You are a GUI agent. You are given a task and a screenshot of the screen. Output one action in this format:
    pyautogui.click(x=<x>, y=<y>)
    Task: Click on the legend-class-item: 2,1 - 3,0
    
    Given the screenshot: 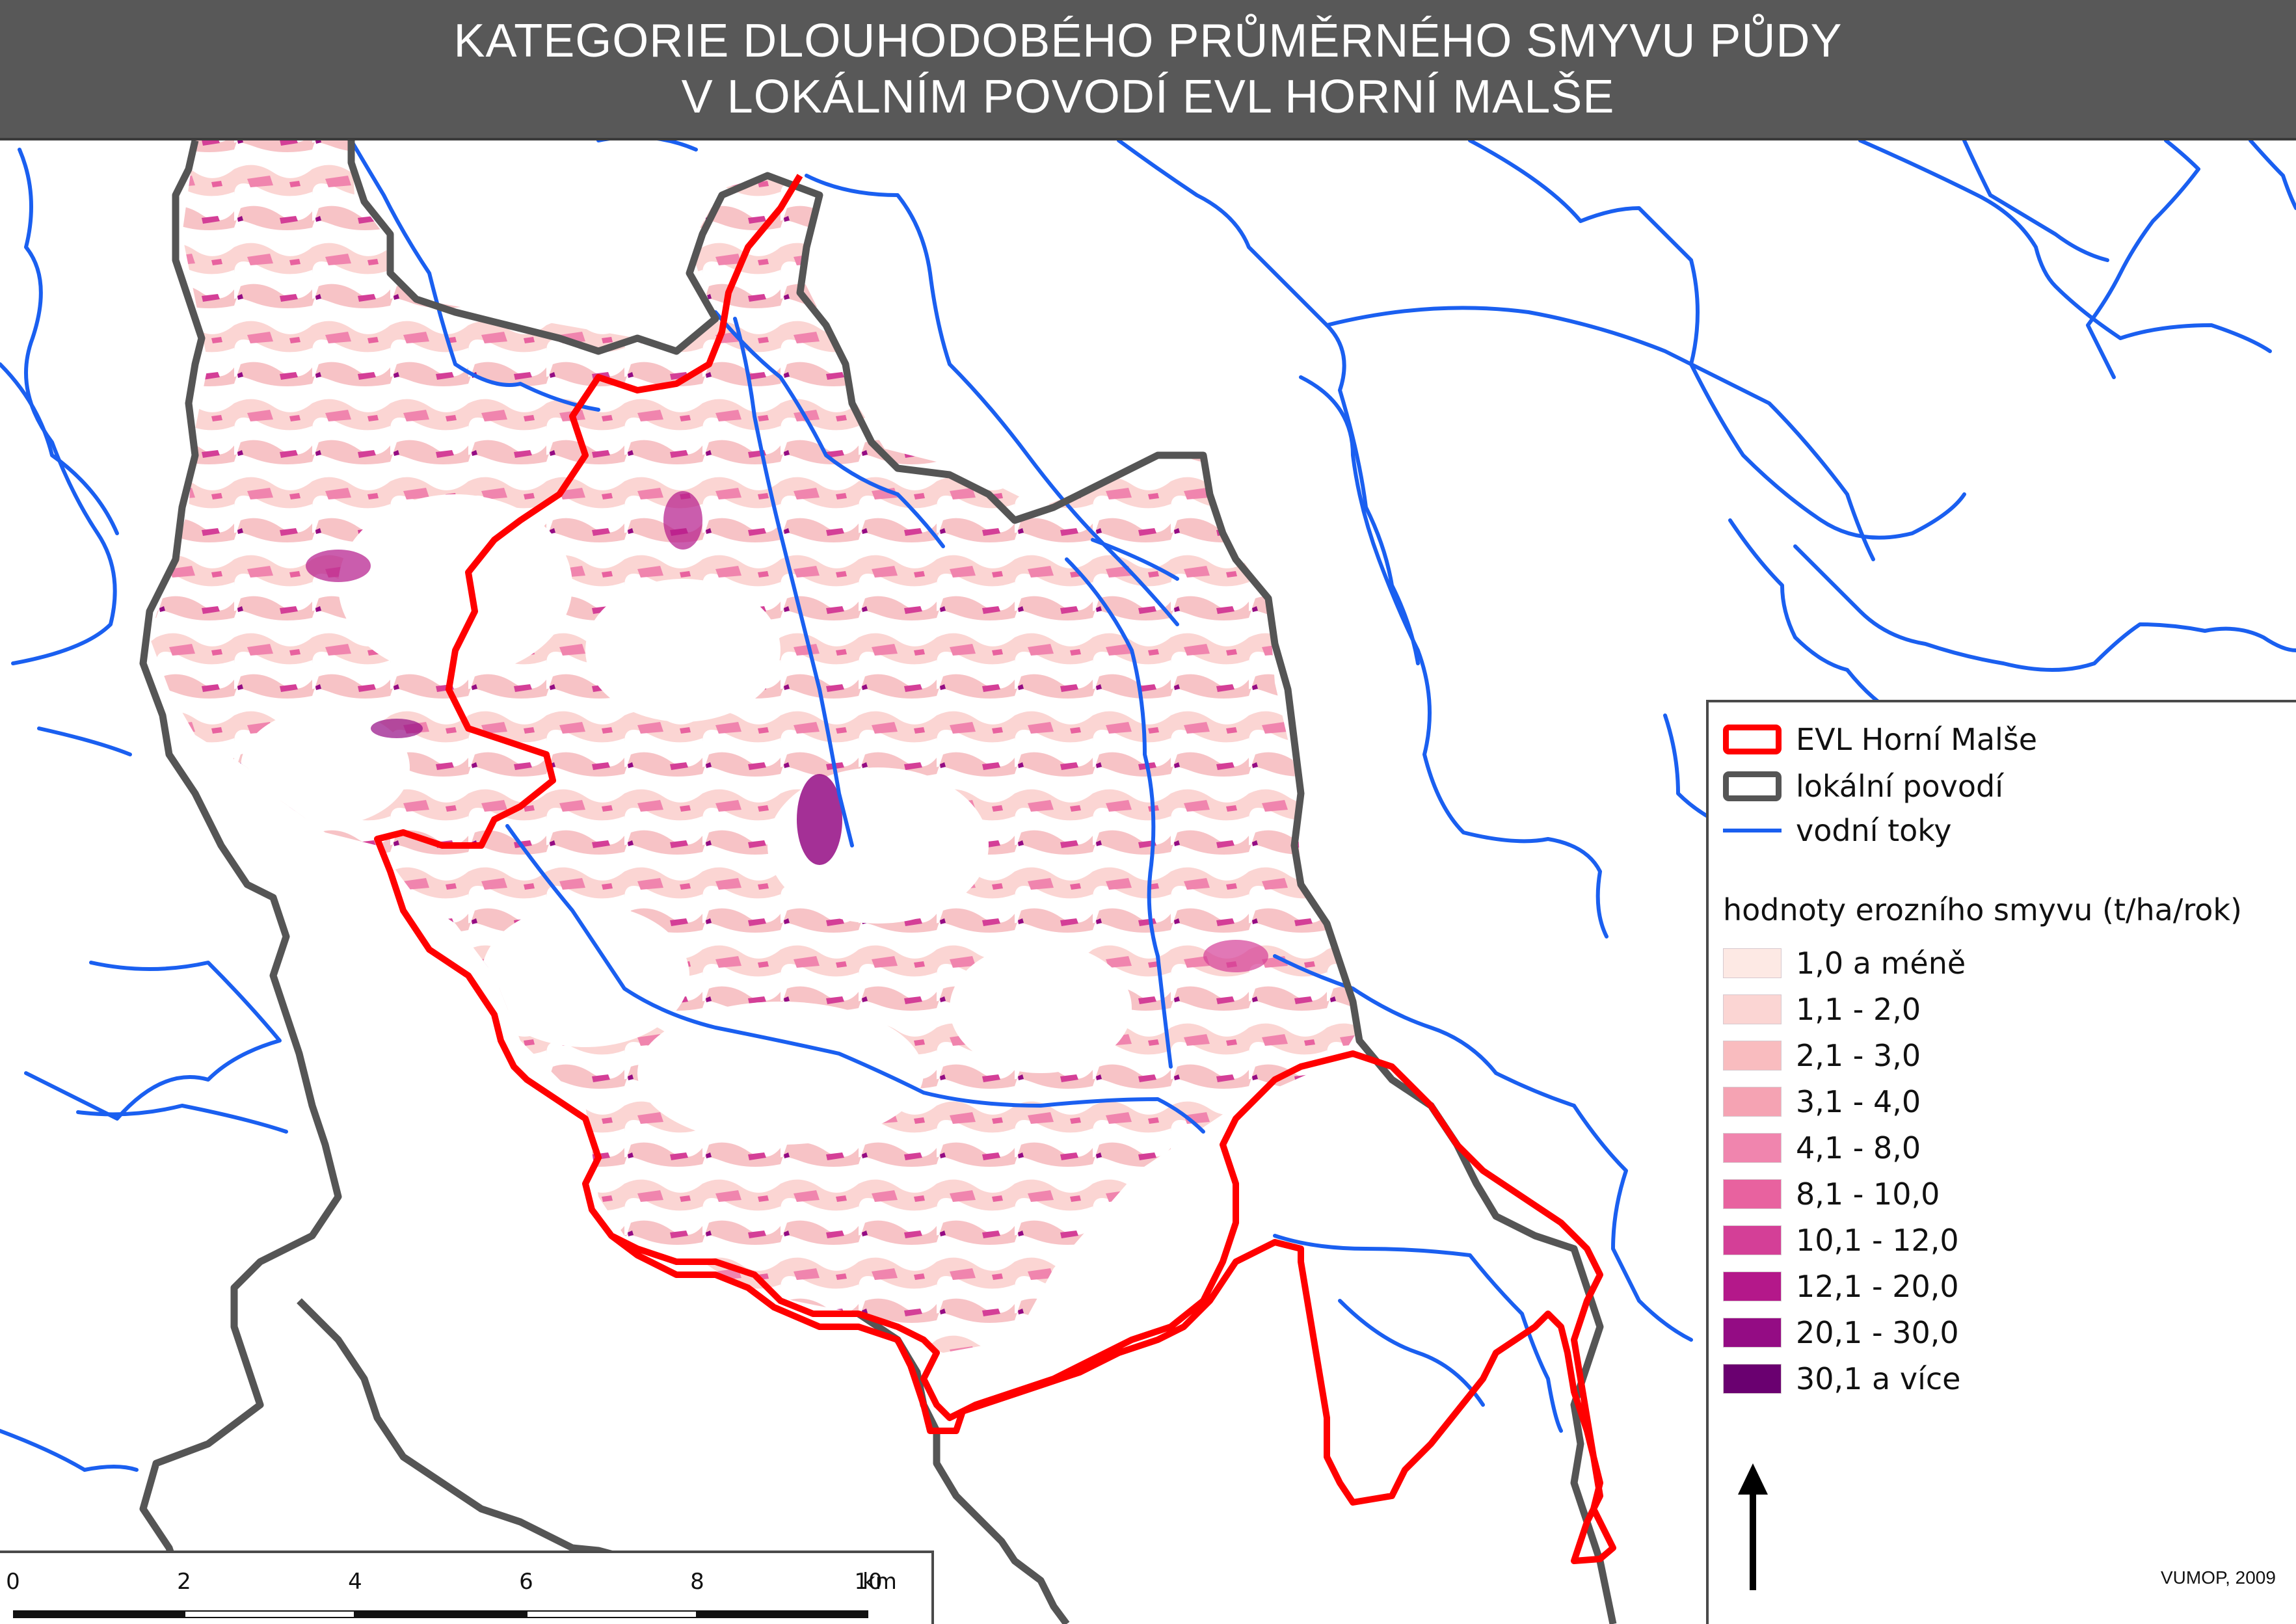 What is the action you would take?
    pyautogui.click(x=1822, y=1055)
    